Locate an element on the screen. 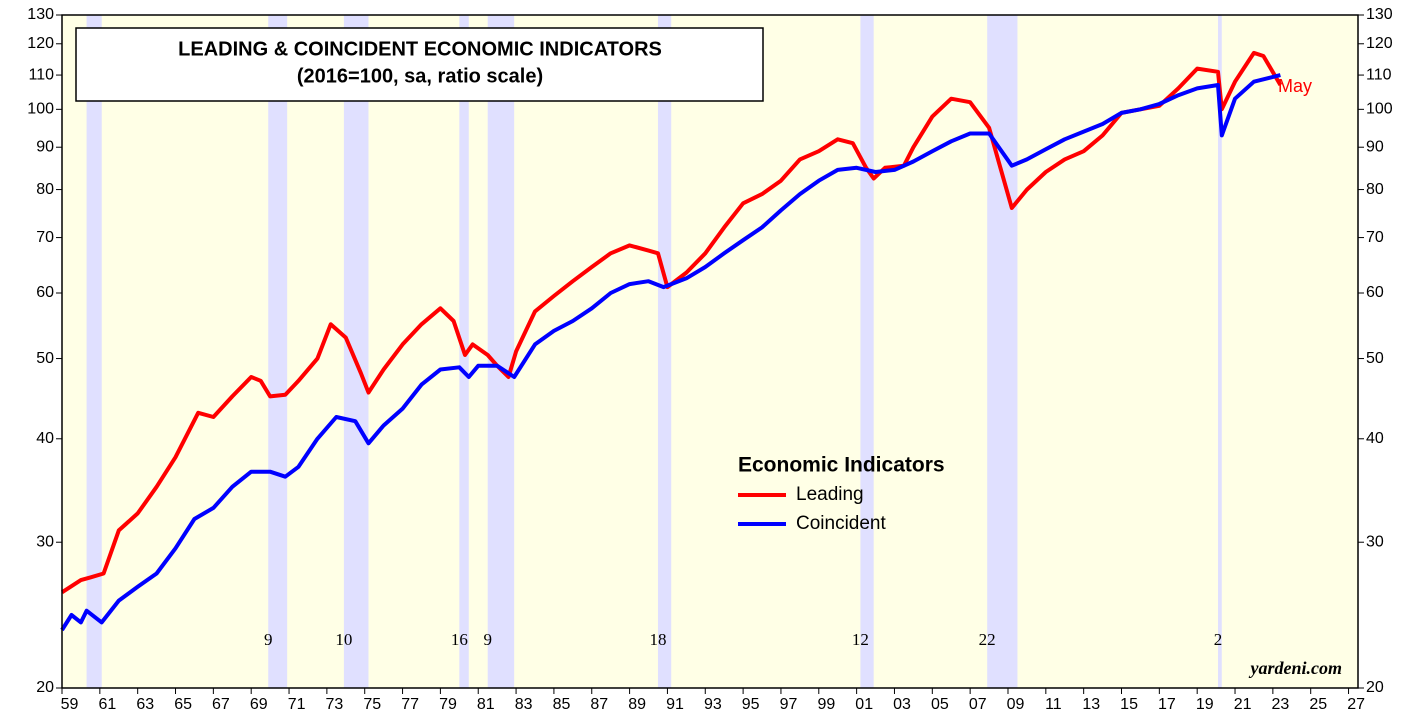 Image resolution: width=1424 pixels, height=719 pixels. chart-subtitle: (2016=100, sa, ratio scale) is located at coordinates (420, 76).